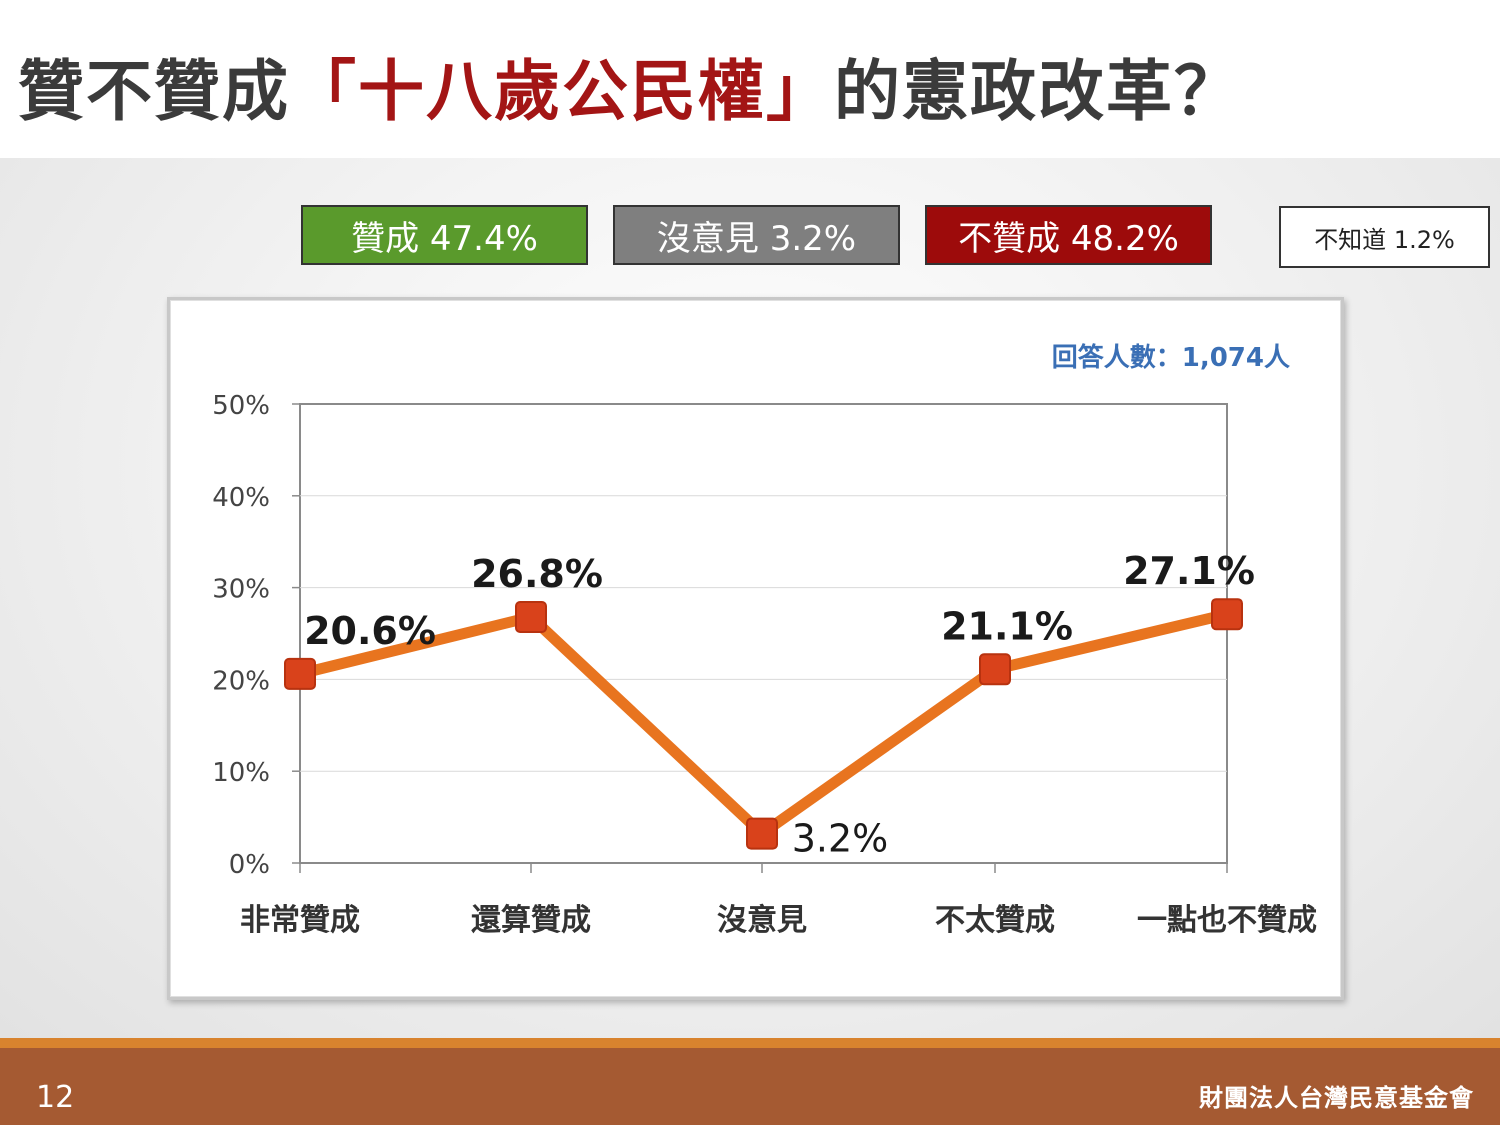 The height and width of the screenshot is (1125, 1500). I want to click on y-tick-label: 40%, so click(241, 498).